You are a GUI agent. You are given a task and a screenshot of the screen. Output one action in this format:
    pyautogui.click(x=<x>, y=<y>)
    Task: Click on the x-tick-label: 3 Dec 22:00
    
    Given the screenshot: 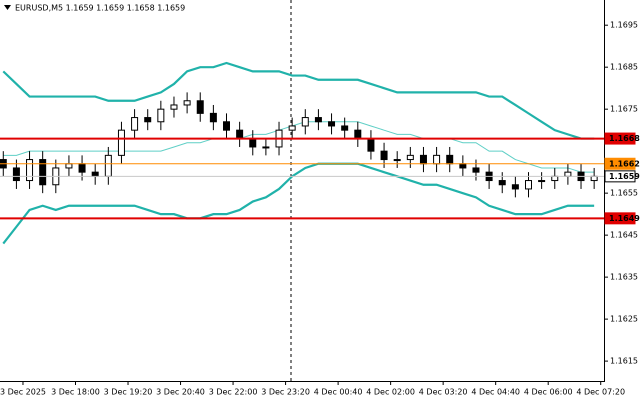 What is the action you would take?
    pyautogui.click(x=233, y=392)
    